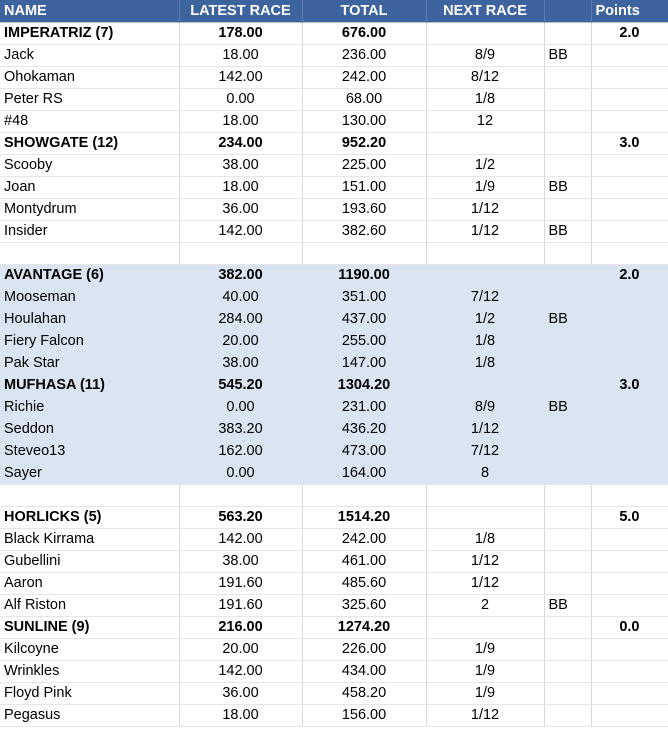 The width and height of the screenshot is (668, 750). I want to click on header-blank, so click(568, 11).